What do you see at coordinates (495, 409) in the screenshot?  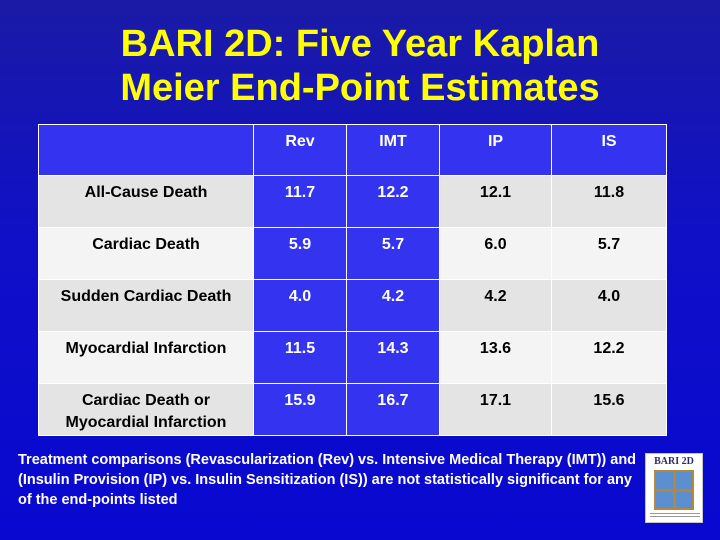 I see `table-cell: 17.1` at bounding box center [495, 409].